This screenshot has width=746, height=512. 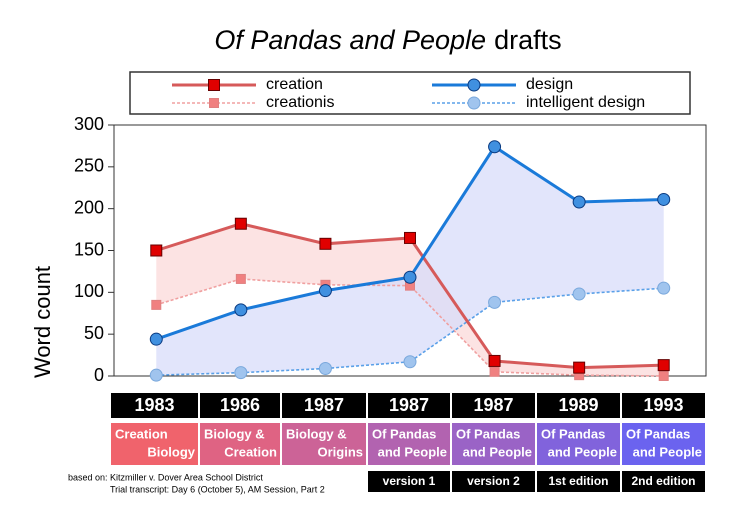 I want to click on draft-title: Origins, so click(x=340, y=451).